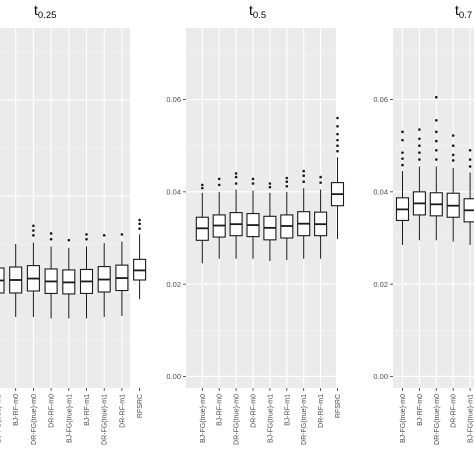 This screenshot has height=474, width=474. Describe the element at coordinates (257, 11) in the screenshot. I see `panel-title: t0.5` at that location.